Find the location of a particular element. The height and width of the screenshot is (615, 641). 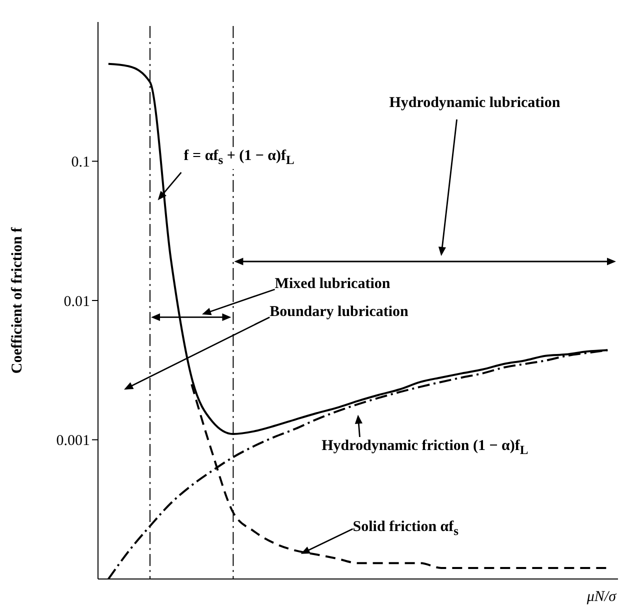

annotation: Hydrodynamic lubrication is located at coordinates (474, 103).